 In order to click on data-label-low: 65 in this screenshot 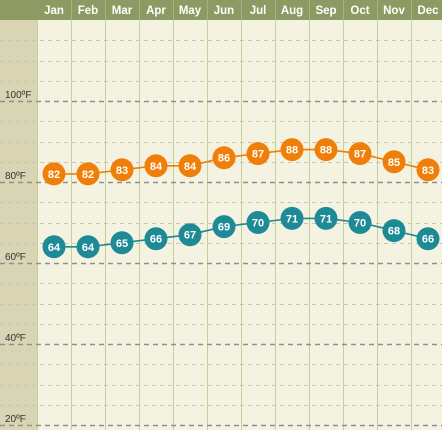, I will do `click(122, 244)`.